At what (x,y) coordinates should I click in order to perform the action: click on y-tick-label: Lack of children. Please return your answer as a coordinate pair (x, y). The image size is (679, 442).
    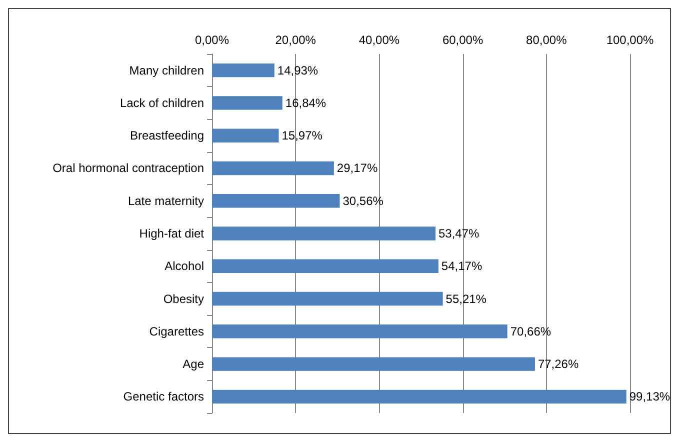
    Looking at the image, I should click on (162, 103).